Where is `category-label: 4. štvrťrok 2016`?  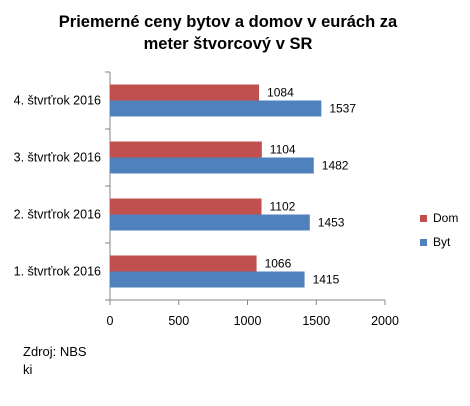
category-label: 4. štvrťrok 2016 is located at coordinates (57, 101).